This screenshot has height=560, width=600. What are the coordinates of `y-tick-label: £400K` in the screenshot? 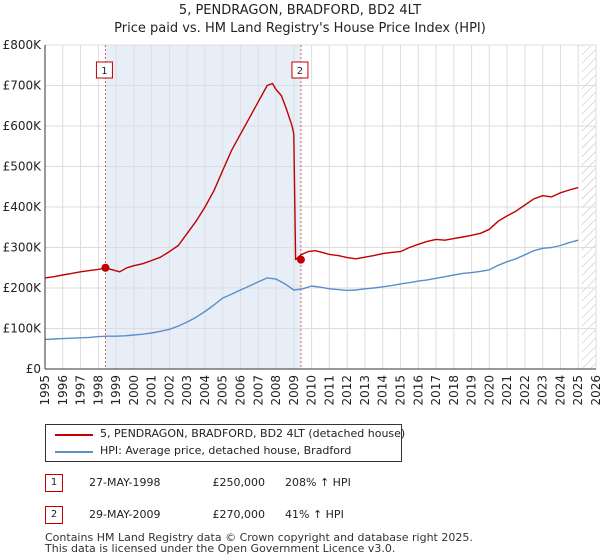 It's located at (23, 207).